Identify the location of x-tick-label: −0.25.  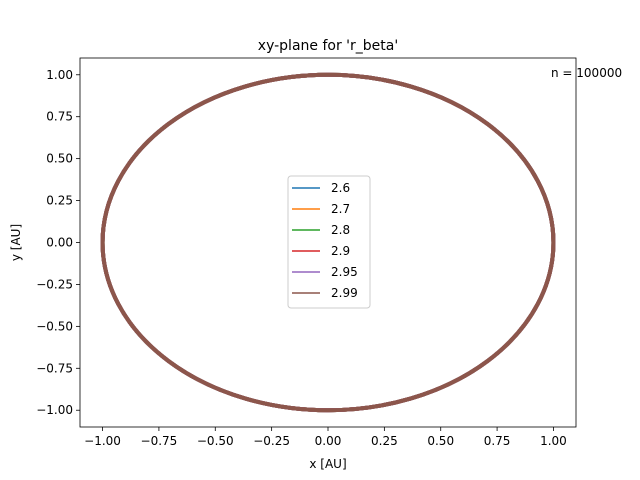
(271, 441).